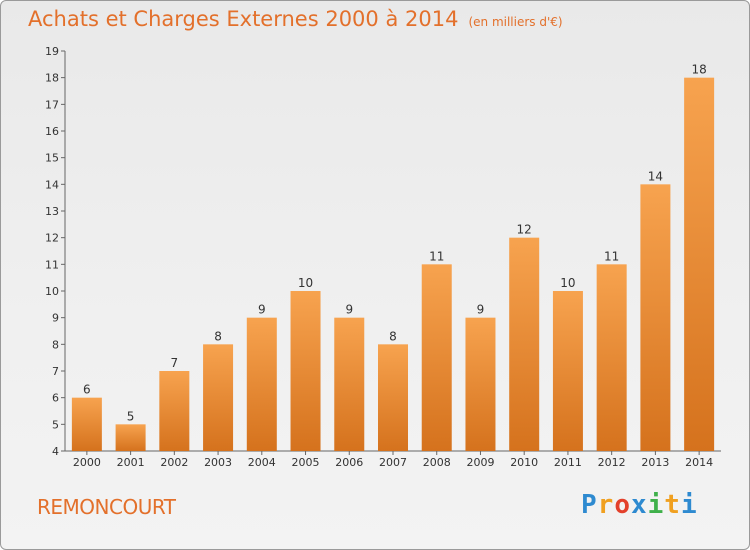 The image size is (750, 550). What do you see at coordinates (55, 451) in the screenshot?
I see `y-tick-label: 4` at bounding box center [55, 451].